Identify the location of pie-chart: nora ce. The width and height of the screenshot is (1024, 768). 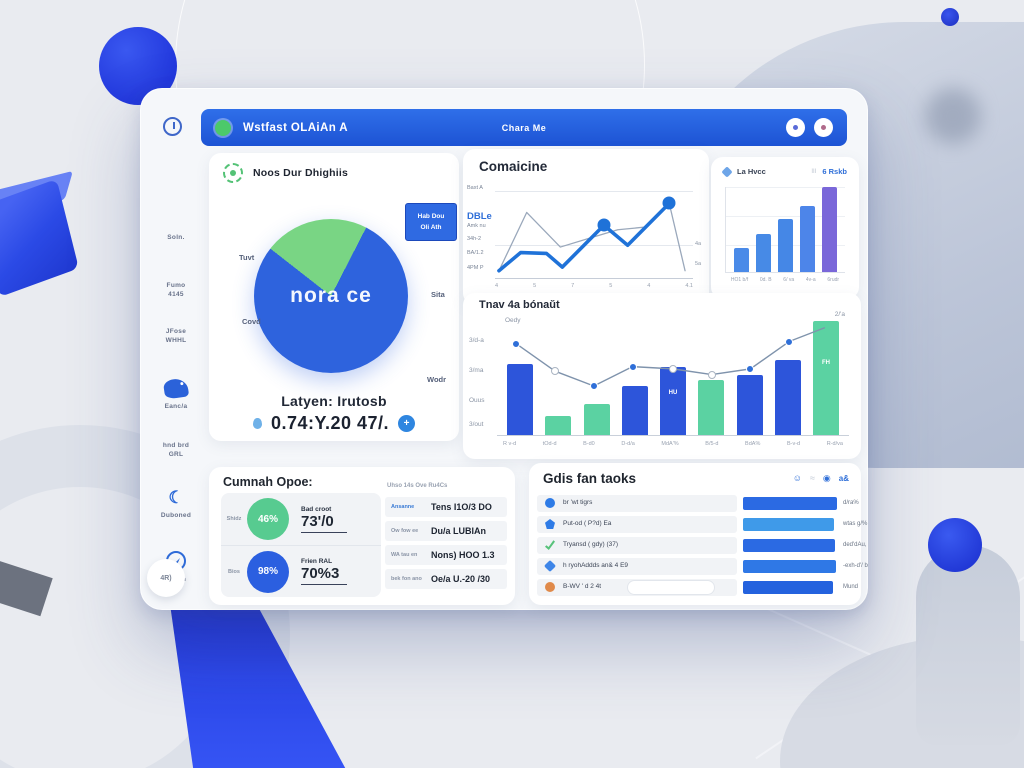
(331, 296).